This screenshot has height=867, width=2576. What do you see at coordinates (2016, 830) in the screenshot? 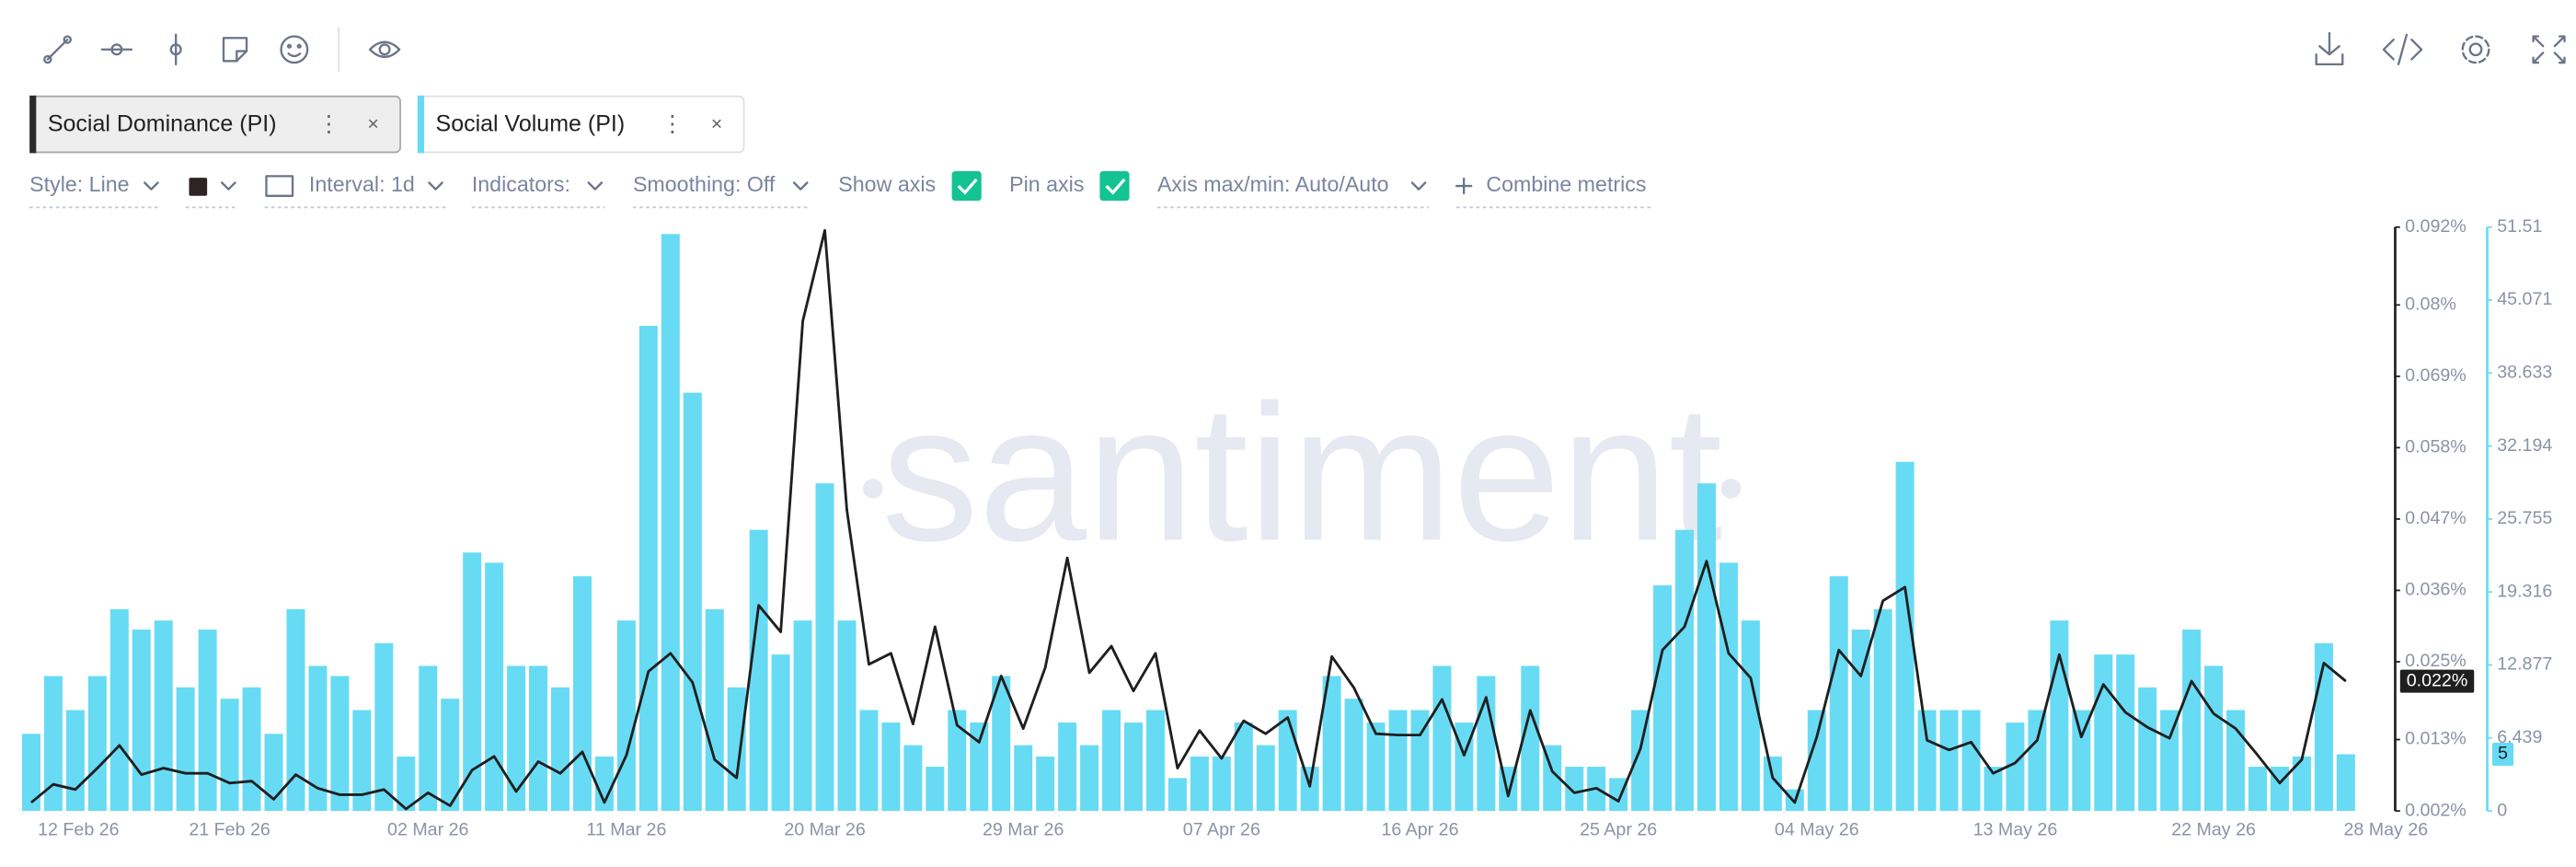
I see `x-tick-label: 13 May 26` at bounding box center [2016, 830].